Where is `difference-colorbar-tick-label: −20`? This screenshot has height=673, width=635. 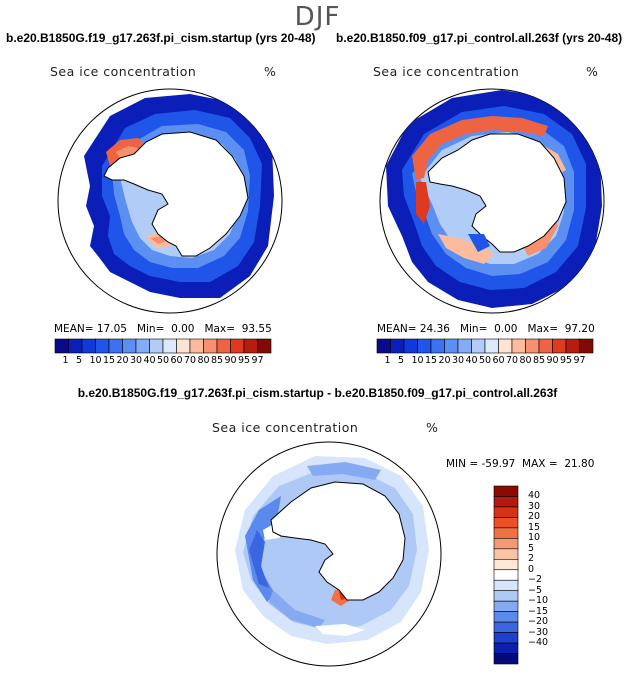
difference-colorbar-tick-label: −20 is located at coordinates (538, 622).